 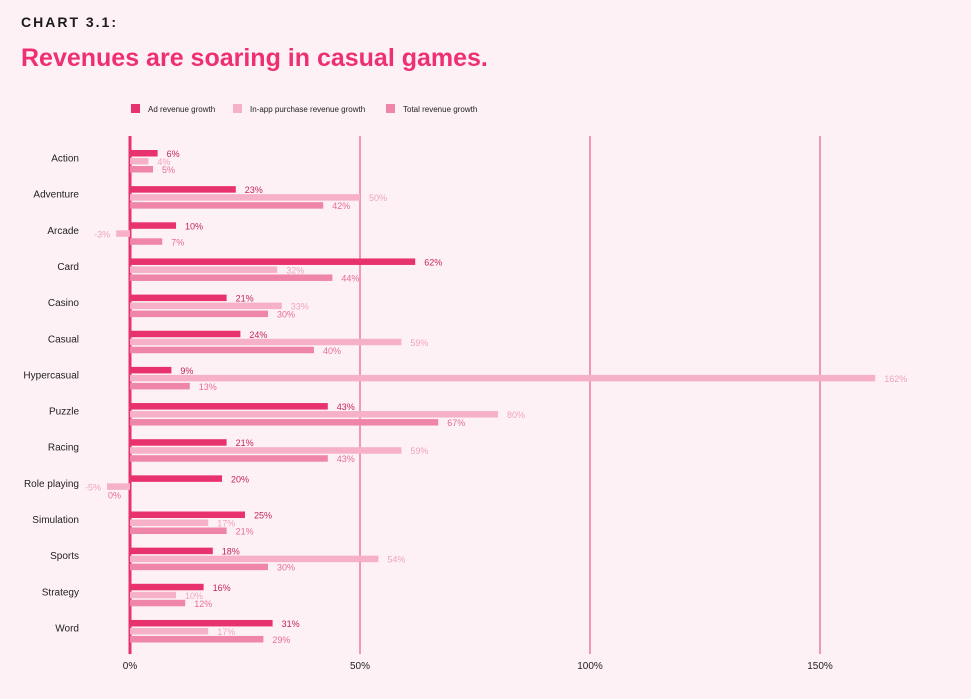 What do you see at coordinates (56, 195) in the screenshot?
I see `category-label: Adventure` at bounding box center [56, 195].